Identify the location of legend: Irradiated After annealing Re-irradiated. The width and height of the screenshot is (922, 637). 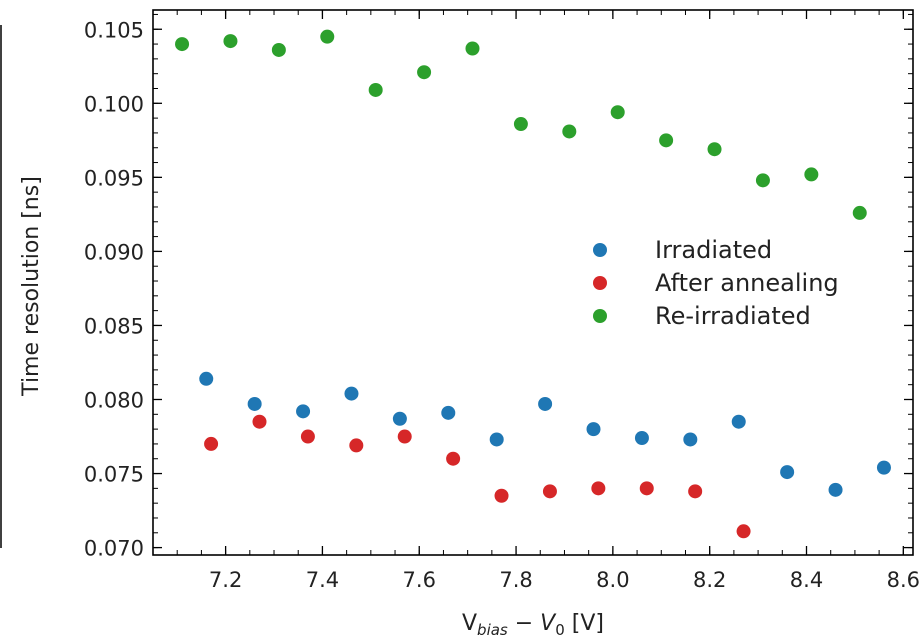
(716, 283).